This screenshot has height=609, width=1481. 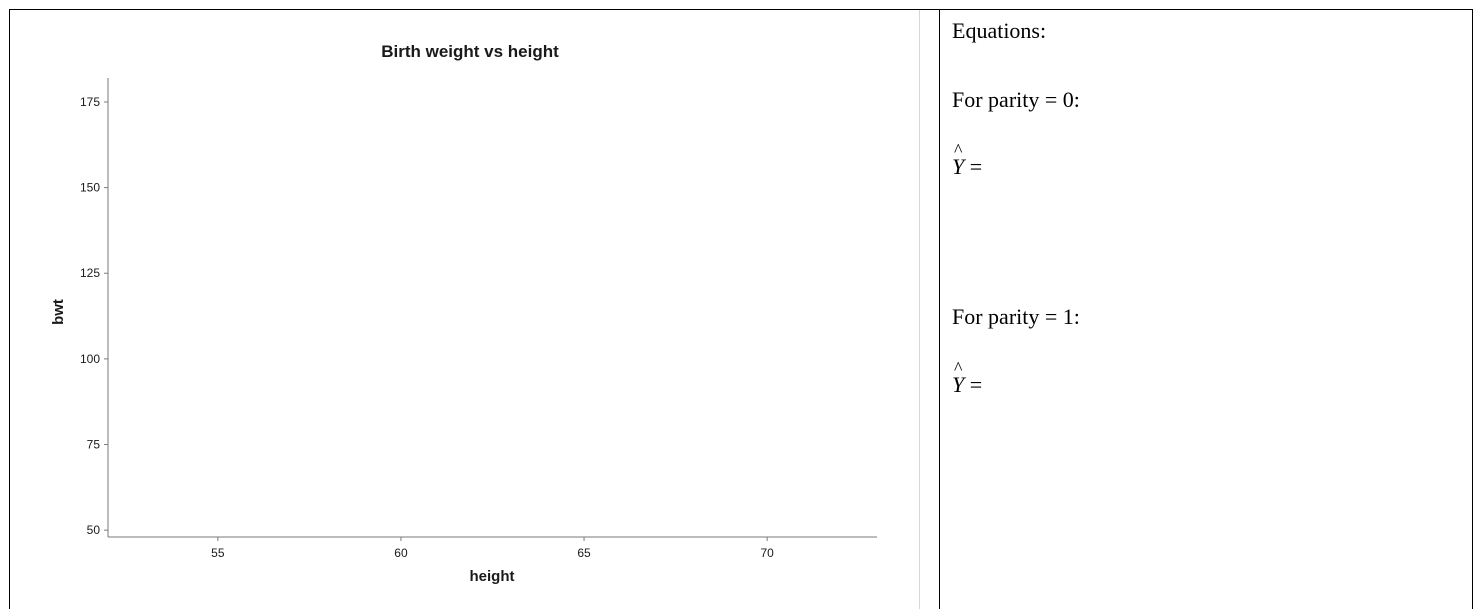 What do you see at coordinates (1016, 316) in the screenshot?
I see `parity-1-label: For parity = 1:` at bounding box center [1016, 316].